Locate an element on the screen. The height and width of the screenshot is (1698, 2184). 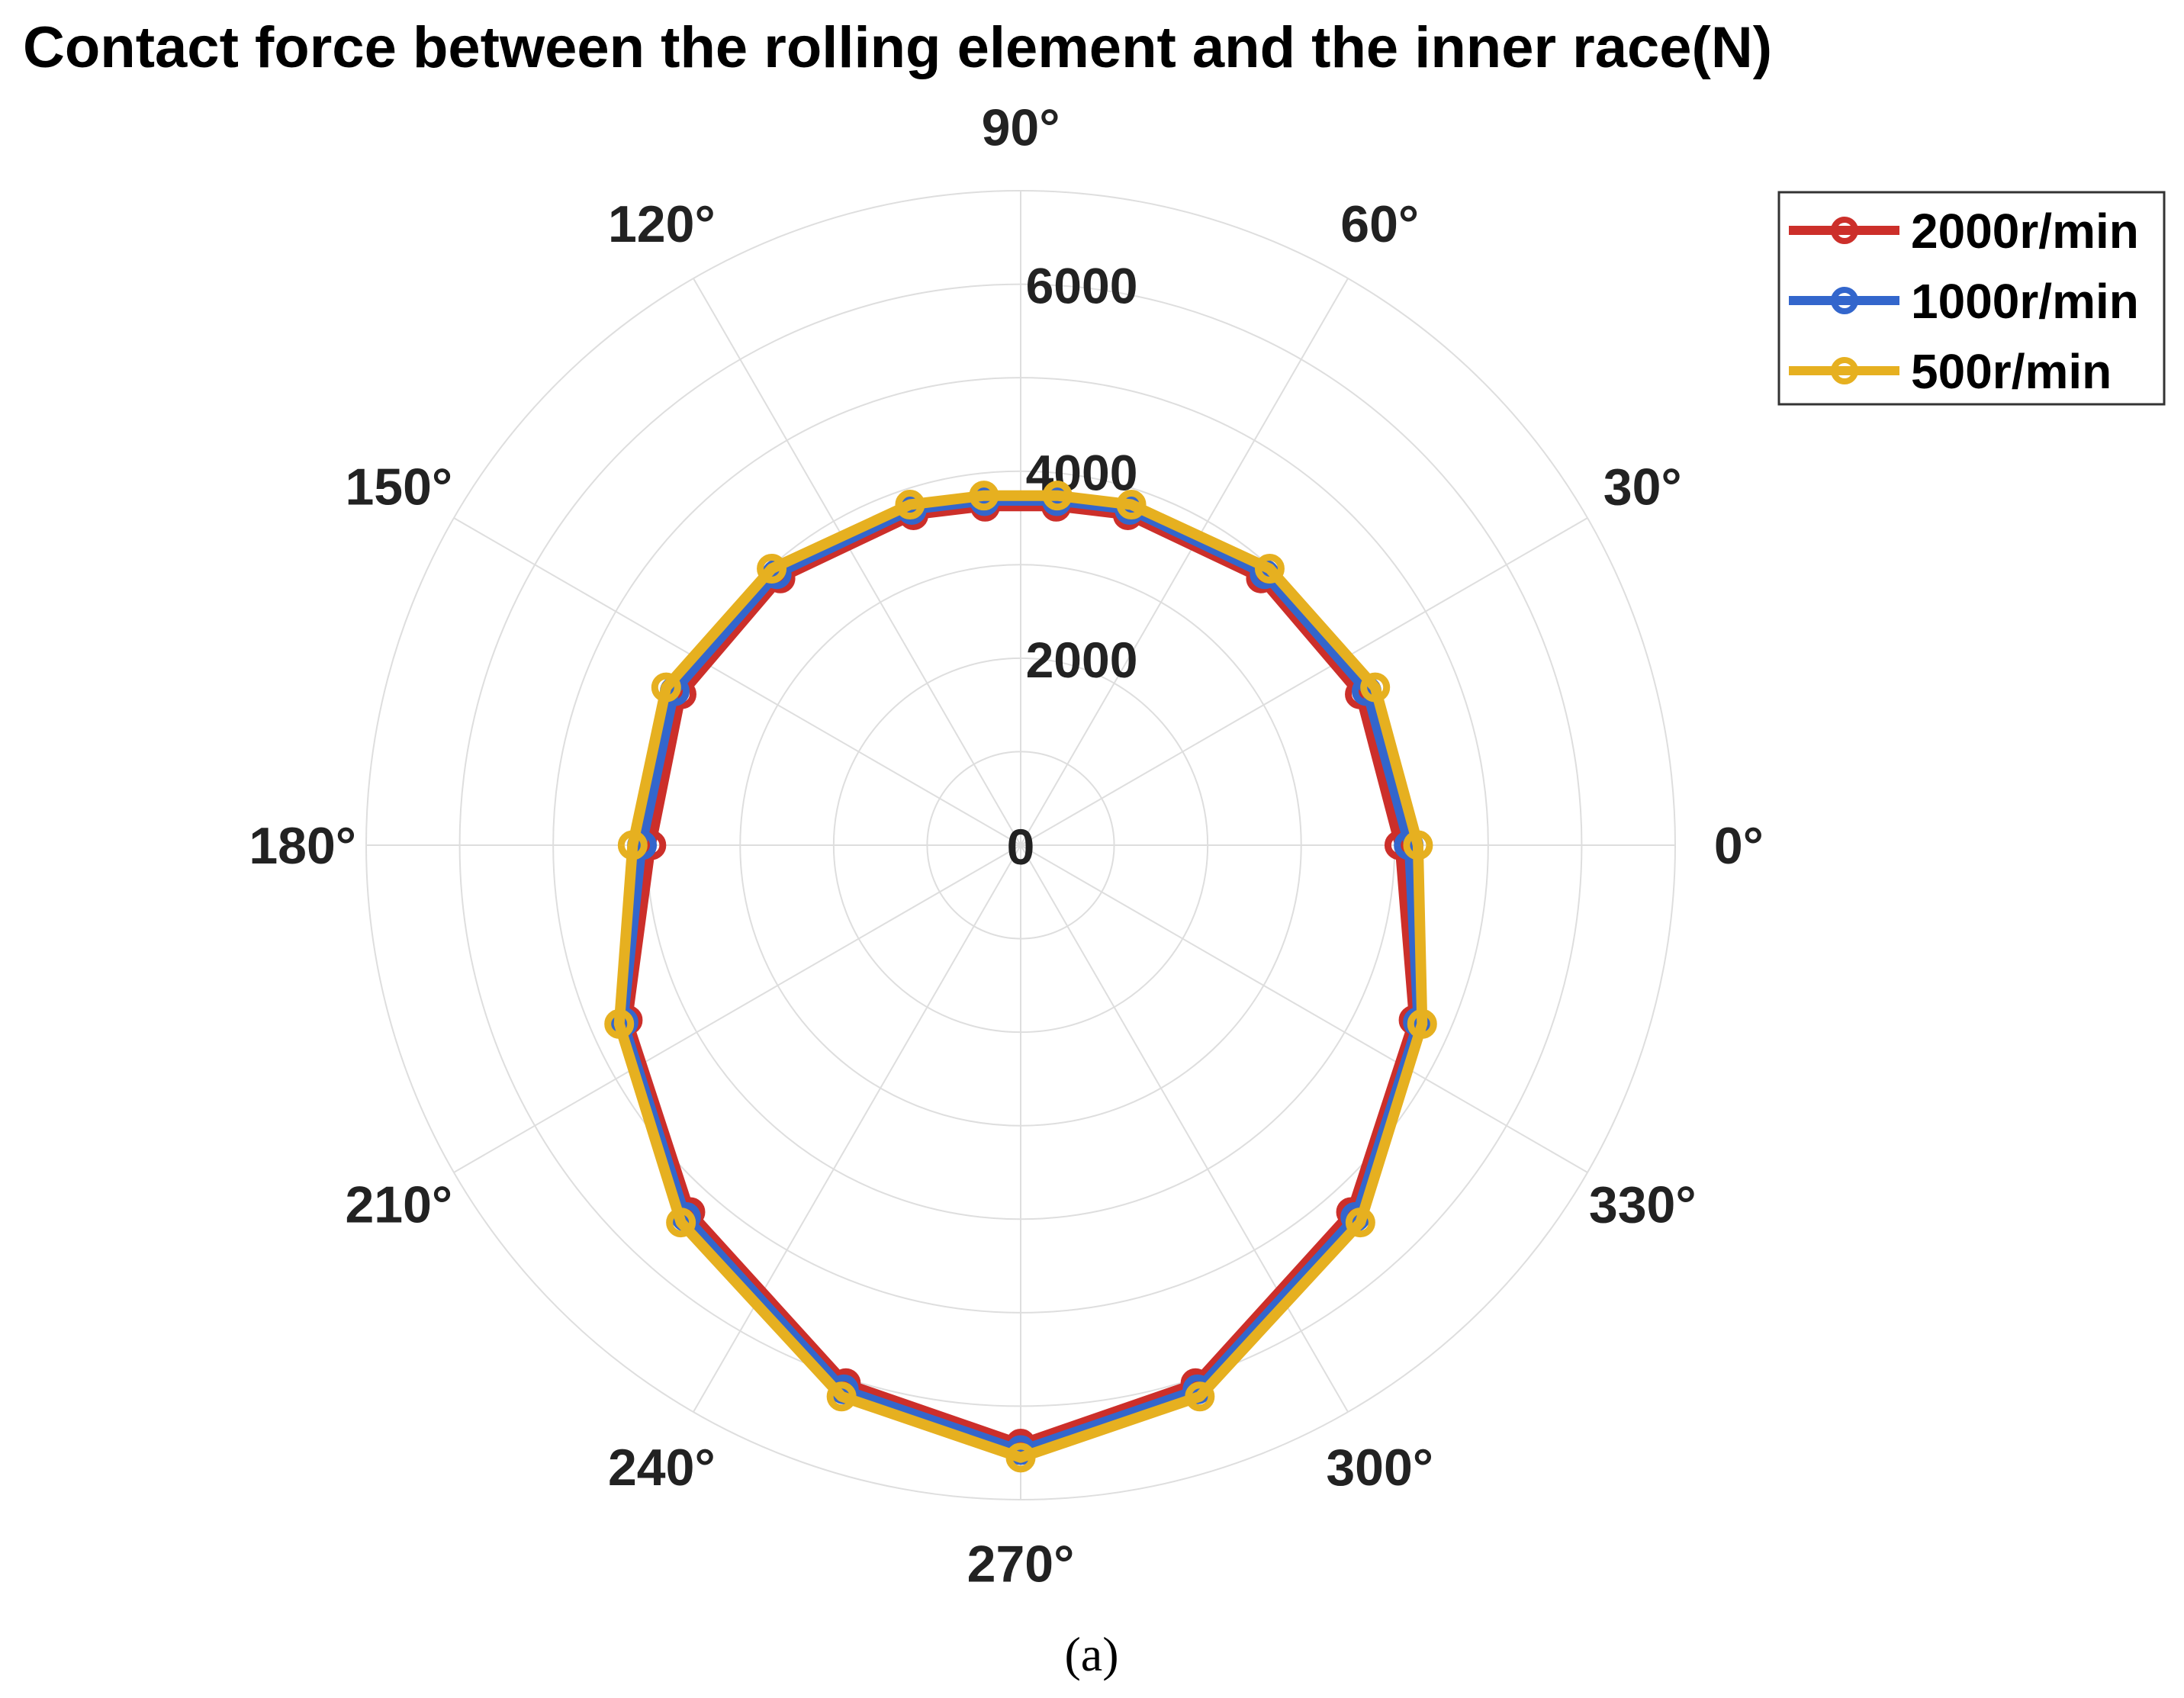
legend-label: 500r/min is located at coordinates (2011, 371).